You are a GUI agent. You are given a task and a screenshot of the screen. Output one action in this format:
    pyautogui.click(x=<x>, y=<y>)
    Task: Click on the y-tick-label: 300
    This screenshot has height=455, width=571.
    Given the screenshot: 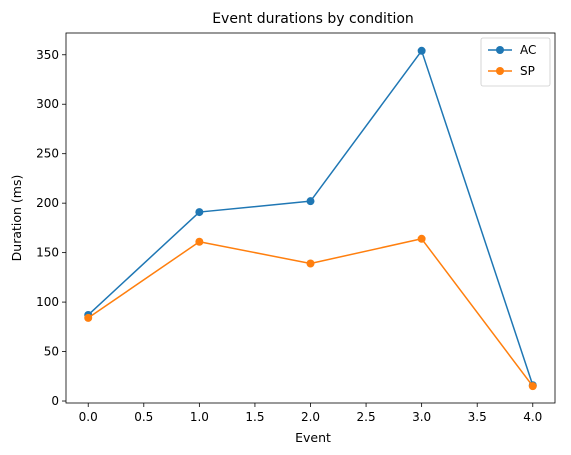 What is the action you would take?
    pyautogui.click(x=47, y=104)
    